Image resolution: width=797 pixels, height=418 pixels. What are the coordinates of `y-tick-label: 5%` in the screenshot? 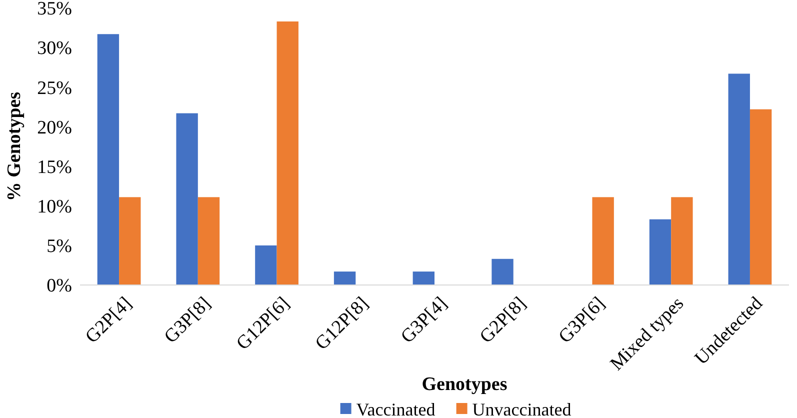 It's located at (59, 247).